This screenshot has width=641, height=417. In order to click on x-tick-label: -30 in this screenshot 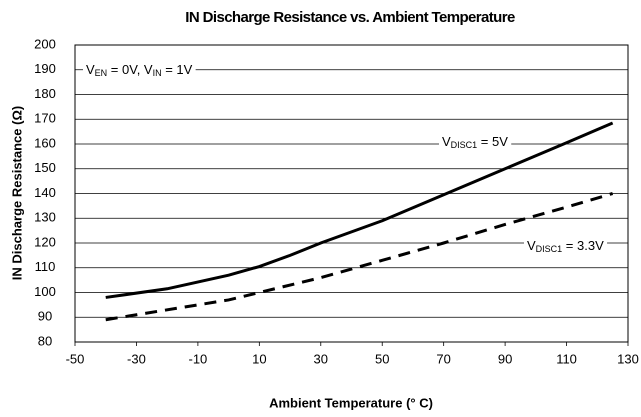, I will do `click(136, 358)`.